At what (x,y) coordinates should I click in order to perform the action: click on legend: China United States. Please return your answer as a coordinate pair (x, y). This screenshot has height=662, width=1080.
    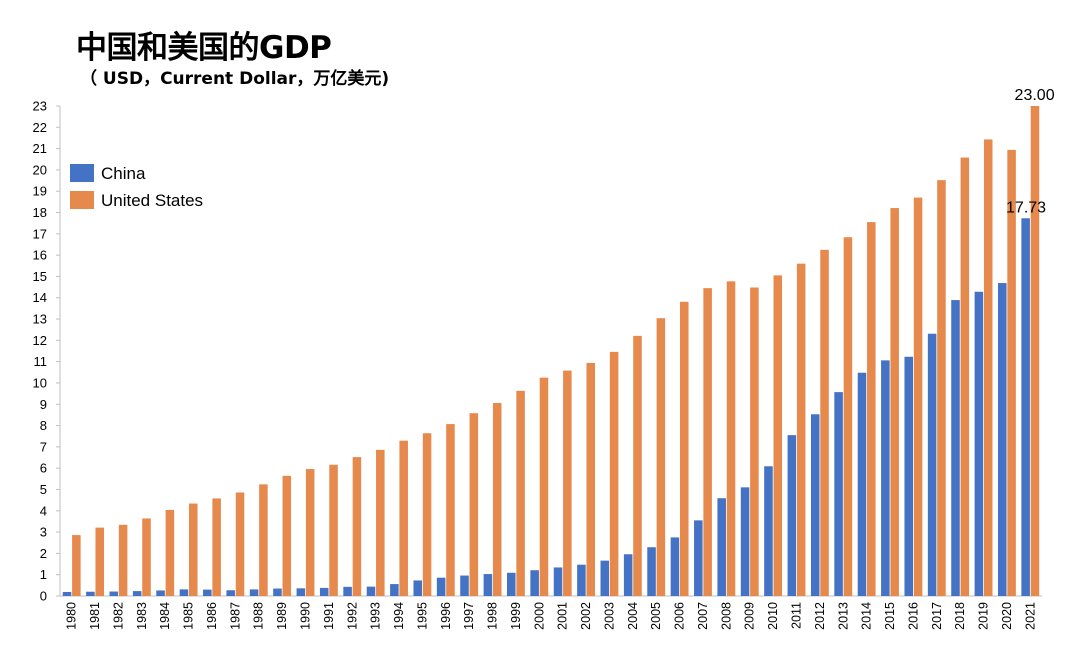
    Looking at the image, I should click on (136, 187).